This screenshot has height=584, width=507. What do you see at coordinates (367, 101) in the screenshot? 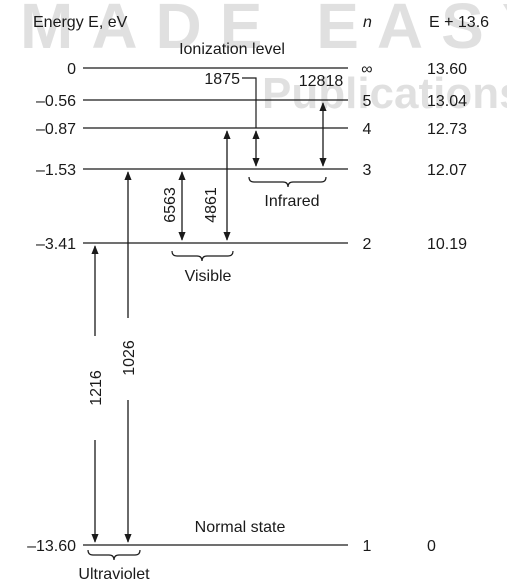
I see `n-value-5: 5` at bounding box center [367, 101].